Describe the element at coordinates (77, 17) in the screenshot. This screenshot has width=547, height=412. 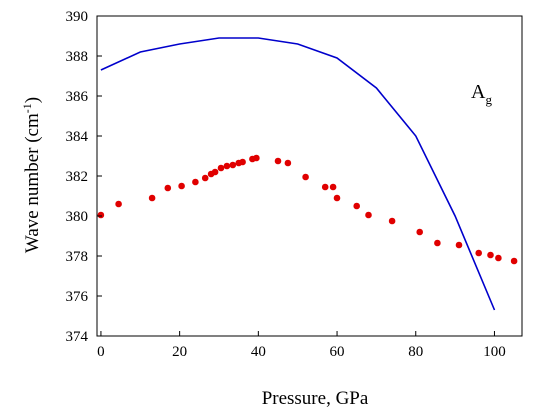
I see `y-tick-label: 390` at that location.